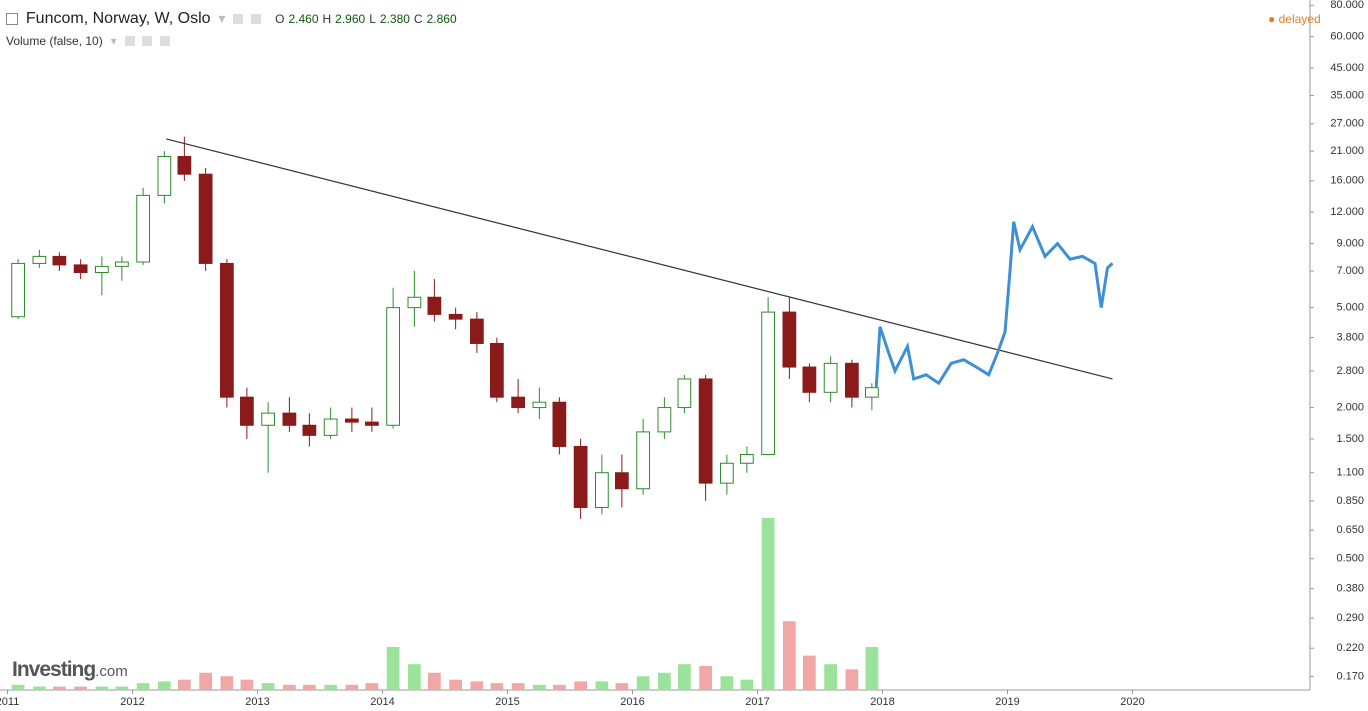 Image resolution: width=1368 pixels, height=711 pixels. Describe the element at coordinates (303, 19) in the screenshot. I see `ohlc-value: 2.460` at that location.